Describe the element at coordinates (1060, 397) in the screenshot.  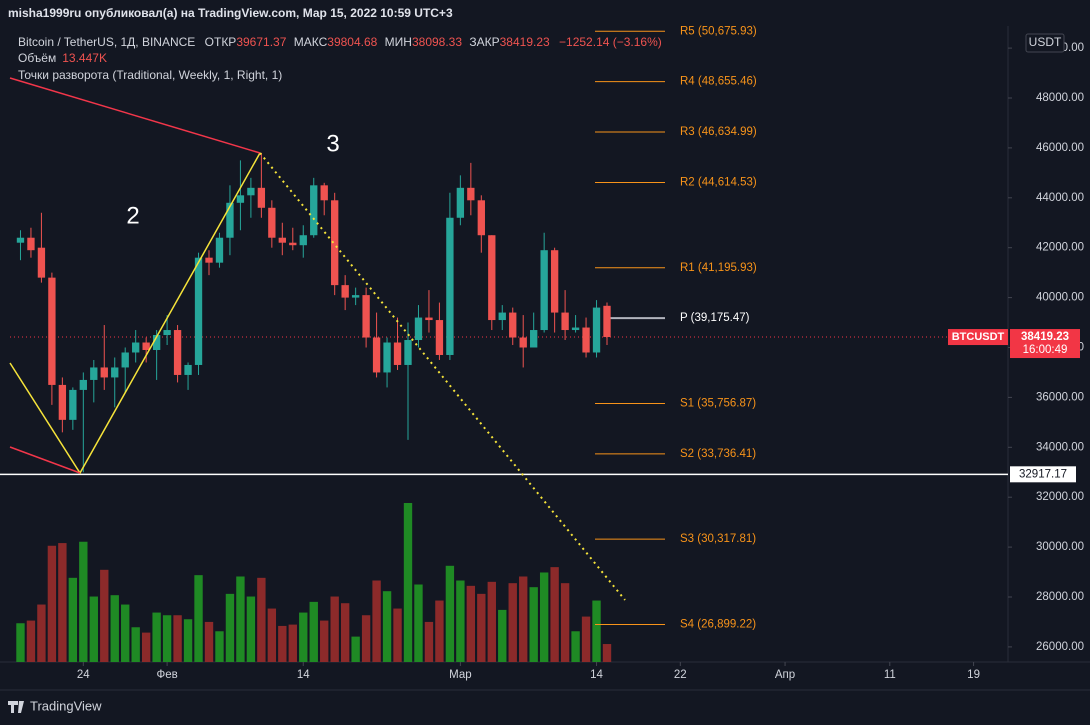
I see `y-tick-label: 36000.00` at that location.